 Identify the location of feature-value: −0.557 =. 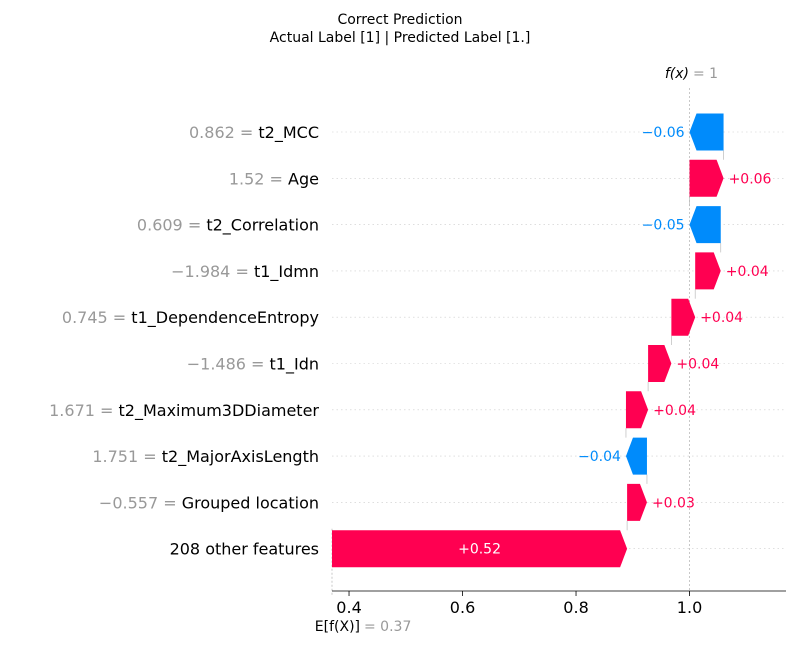
(140, 502).